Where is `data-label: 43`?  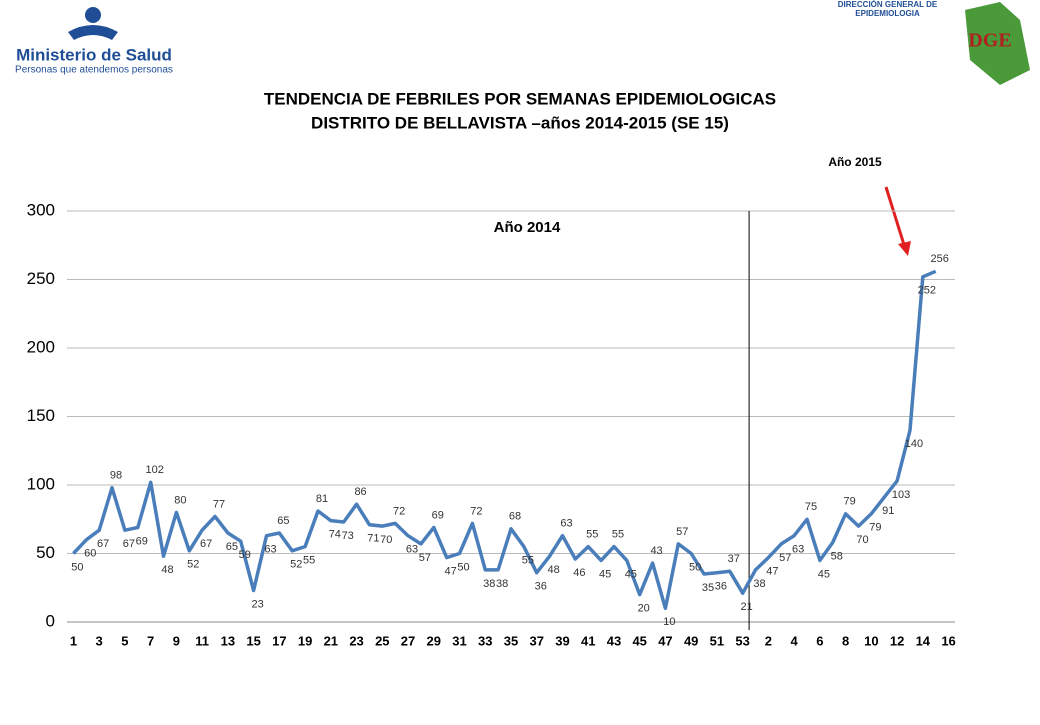
data-label: 43 is located at coordinates (656, 551).